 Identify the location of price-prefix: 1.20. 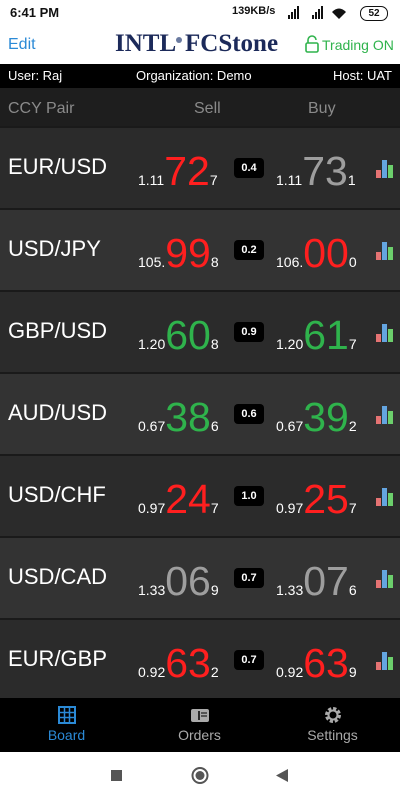
(290, 344).